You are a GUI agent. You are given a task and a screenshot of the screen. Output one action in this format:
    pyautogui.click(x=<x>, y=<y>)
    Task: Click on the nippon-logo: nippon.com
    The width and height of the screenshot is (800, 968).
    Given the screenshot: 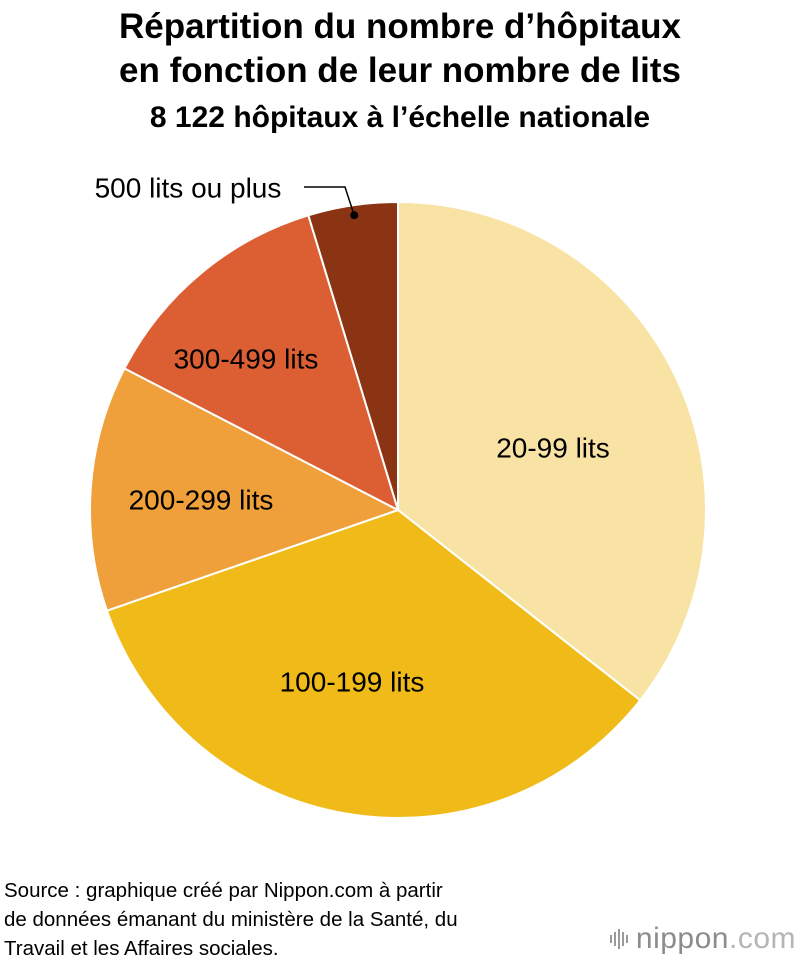 What is the action you would take?
    pyautogui.click(x=702, y=939)
    